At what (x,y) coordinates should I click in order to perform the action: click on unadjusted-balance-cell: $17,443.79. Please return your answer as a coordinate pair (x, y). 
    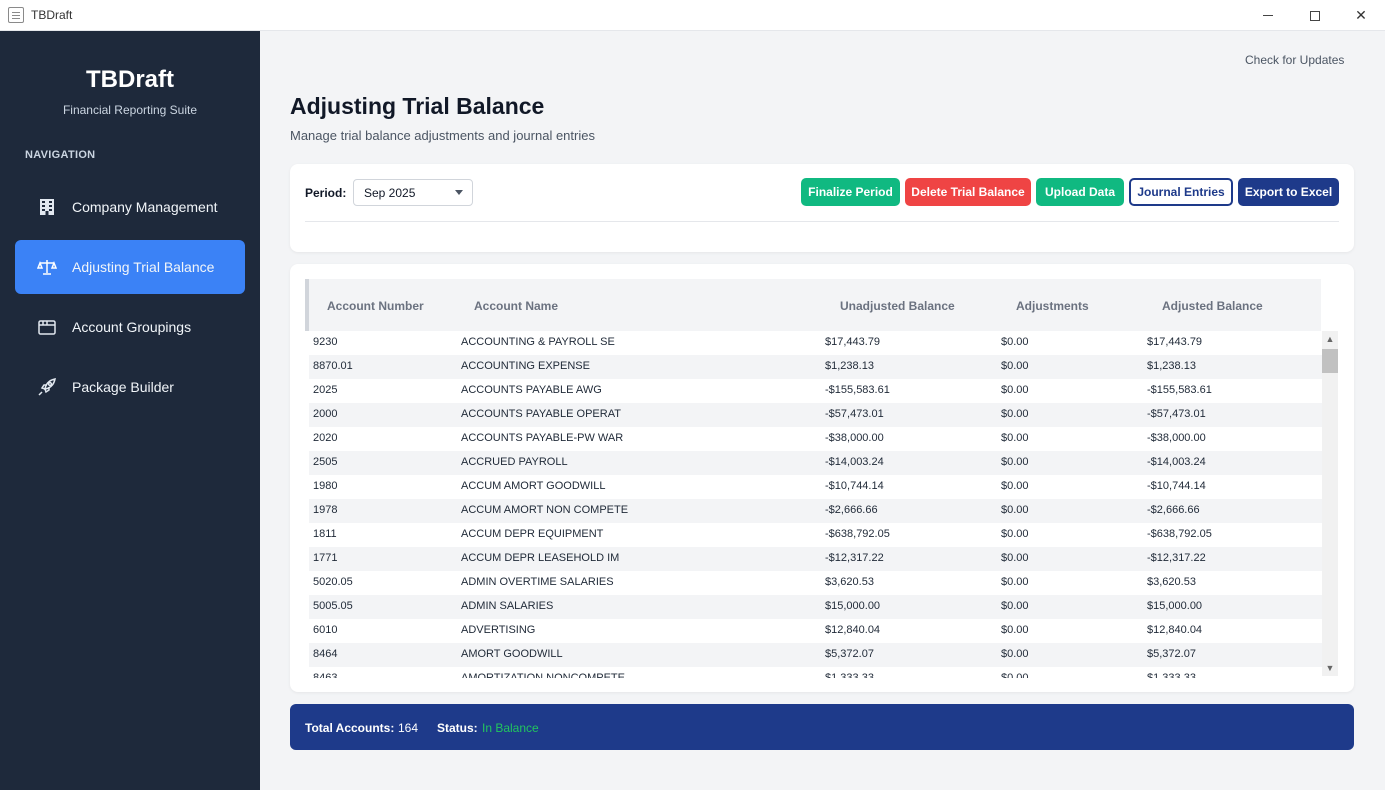
    Looking at the image, I should click on (853, 342).